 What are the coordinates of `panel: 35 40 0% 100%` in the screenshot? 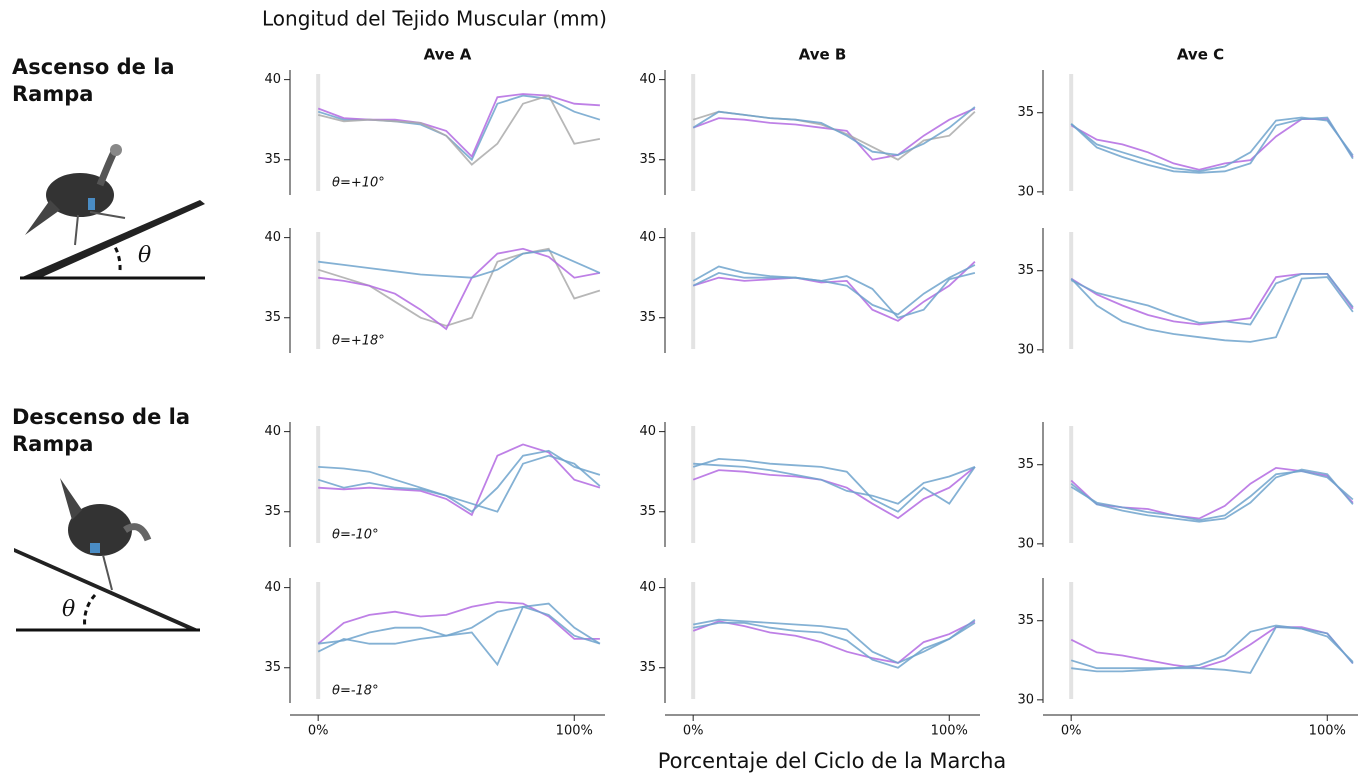 It's located at (809, 658).